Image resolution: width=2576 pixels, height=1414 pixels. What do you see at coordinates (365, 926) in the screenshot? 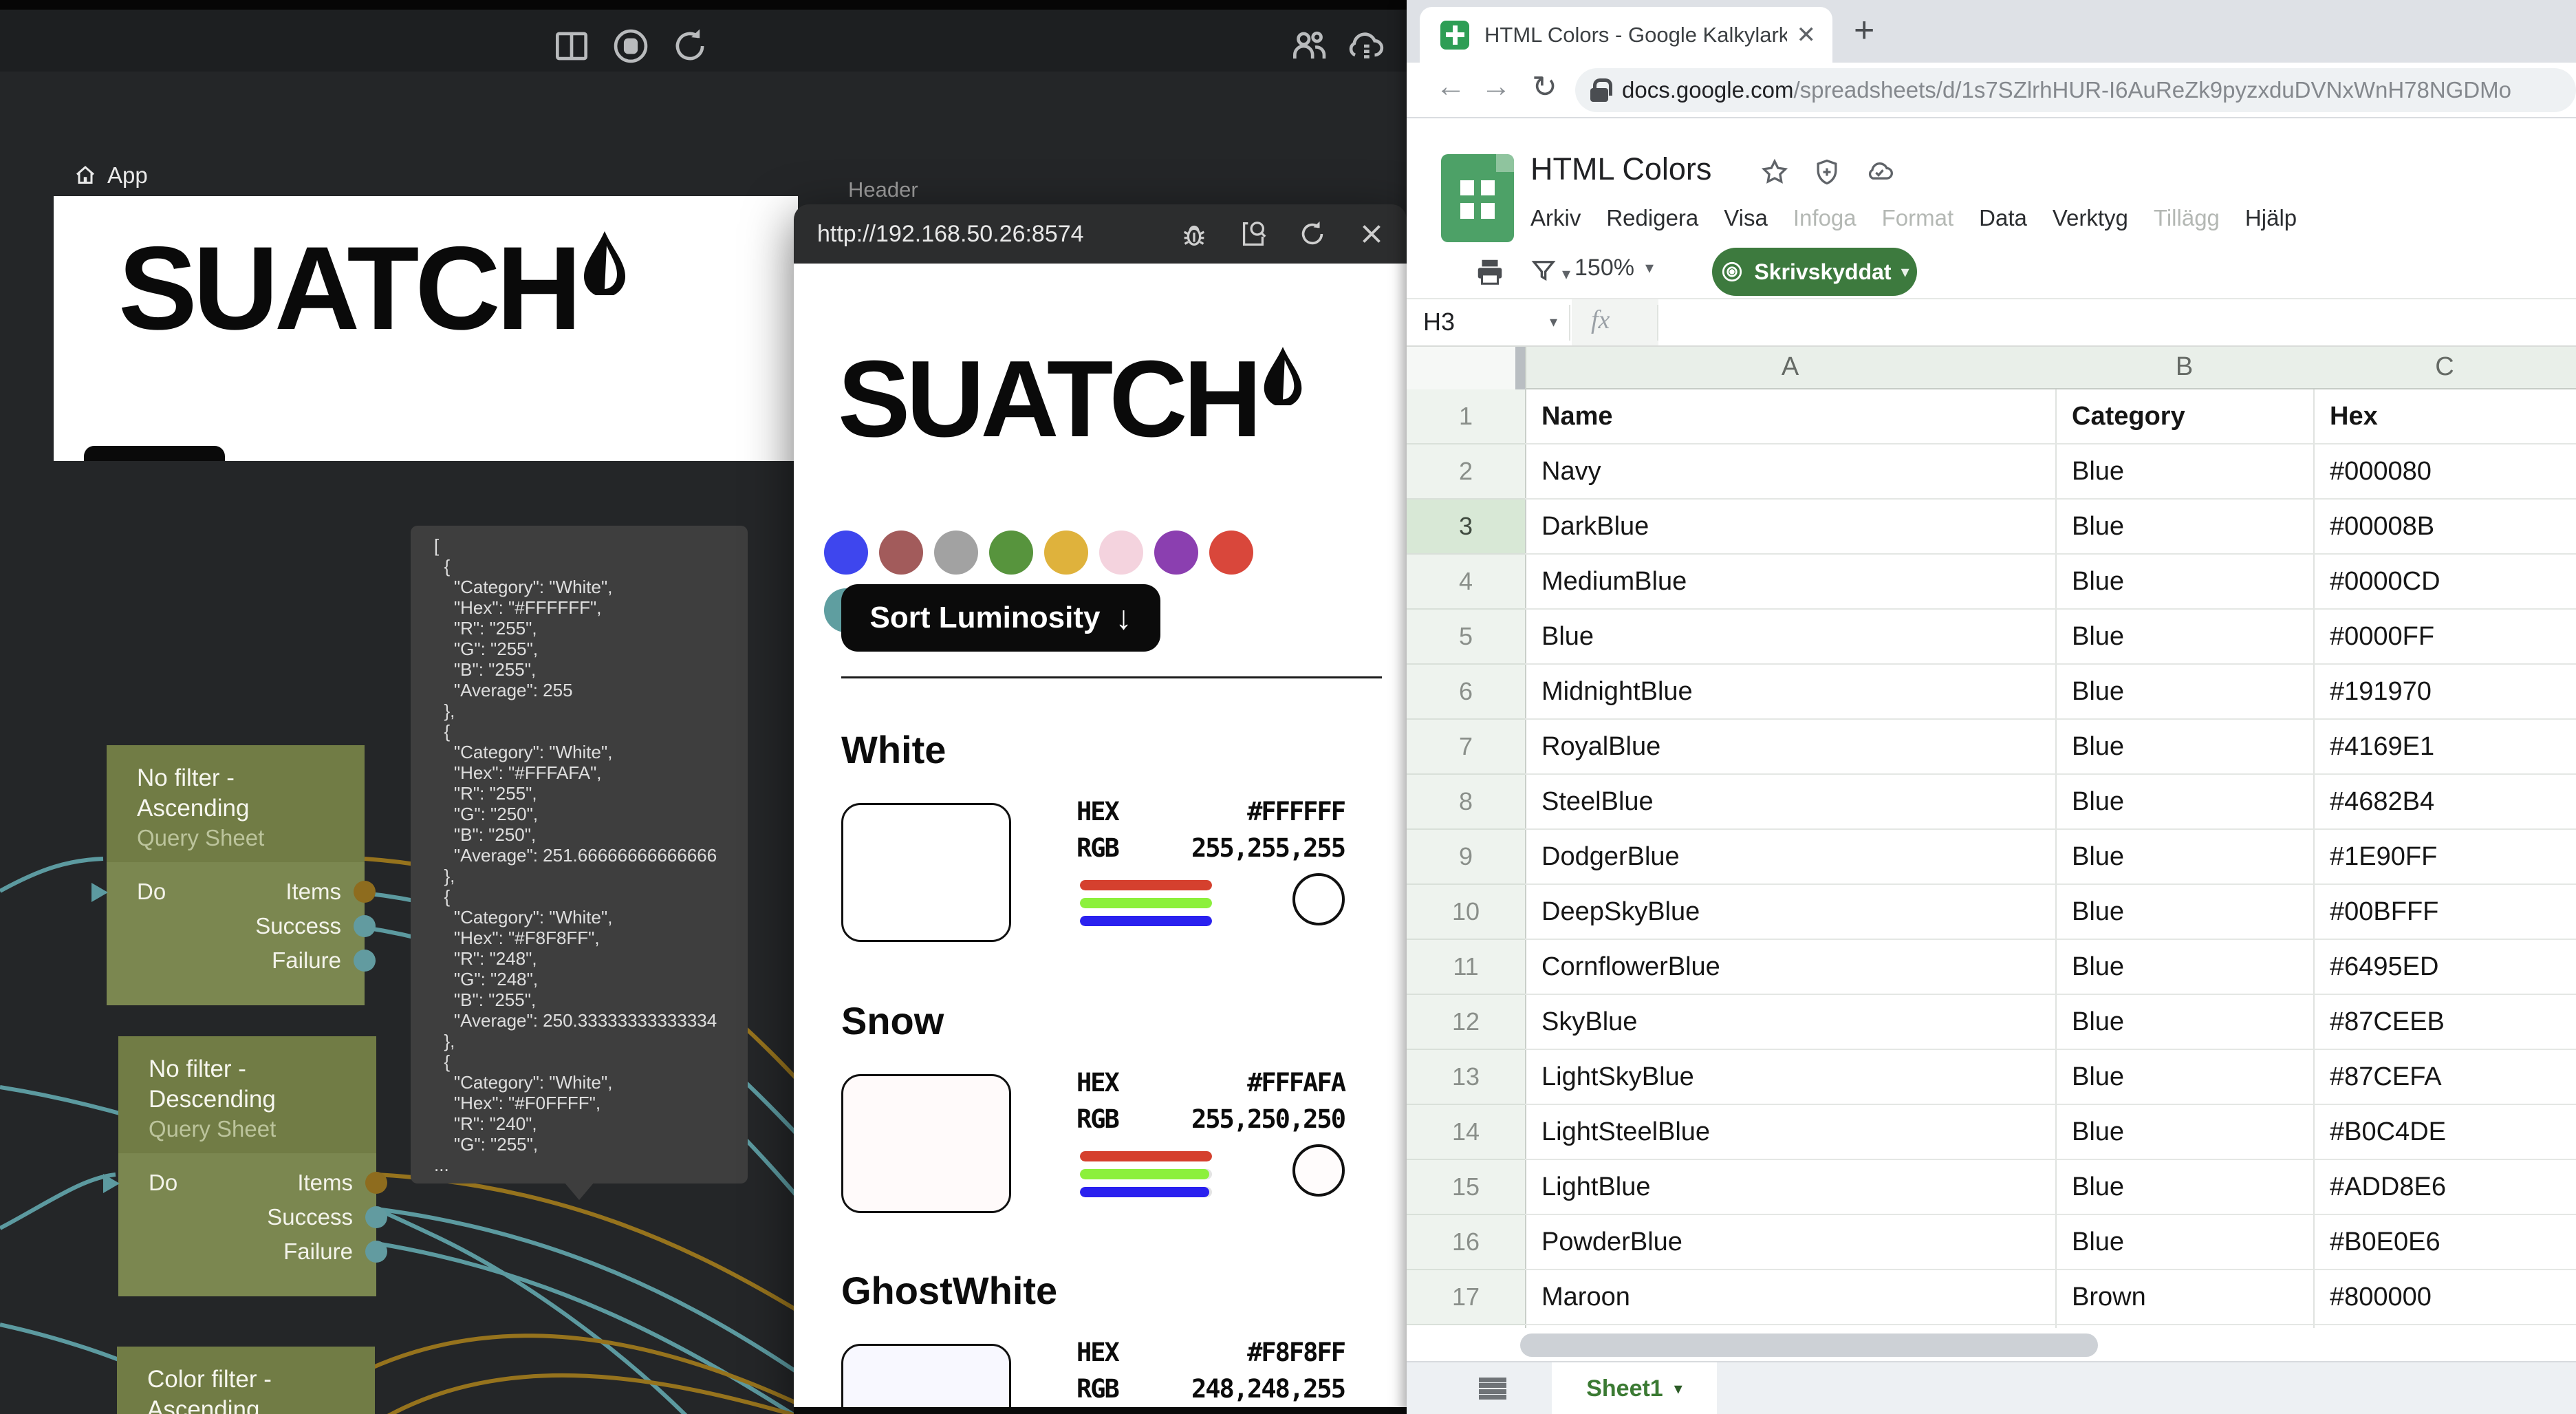
I see `success-port-dot` at bounding box center [365, 926].